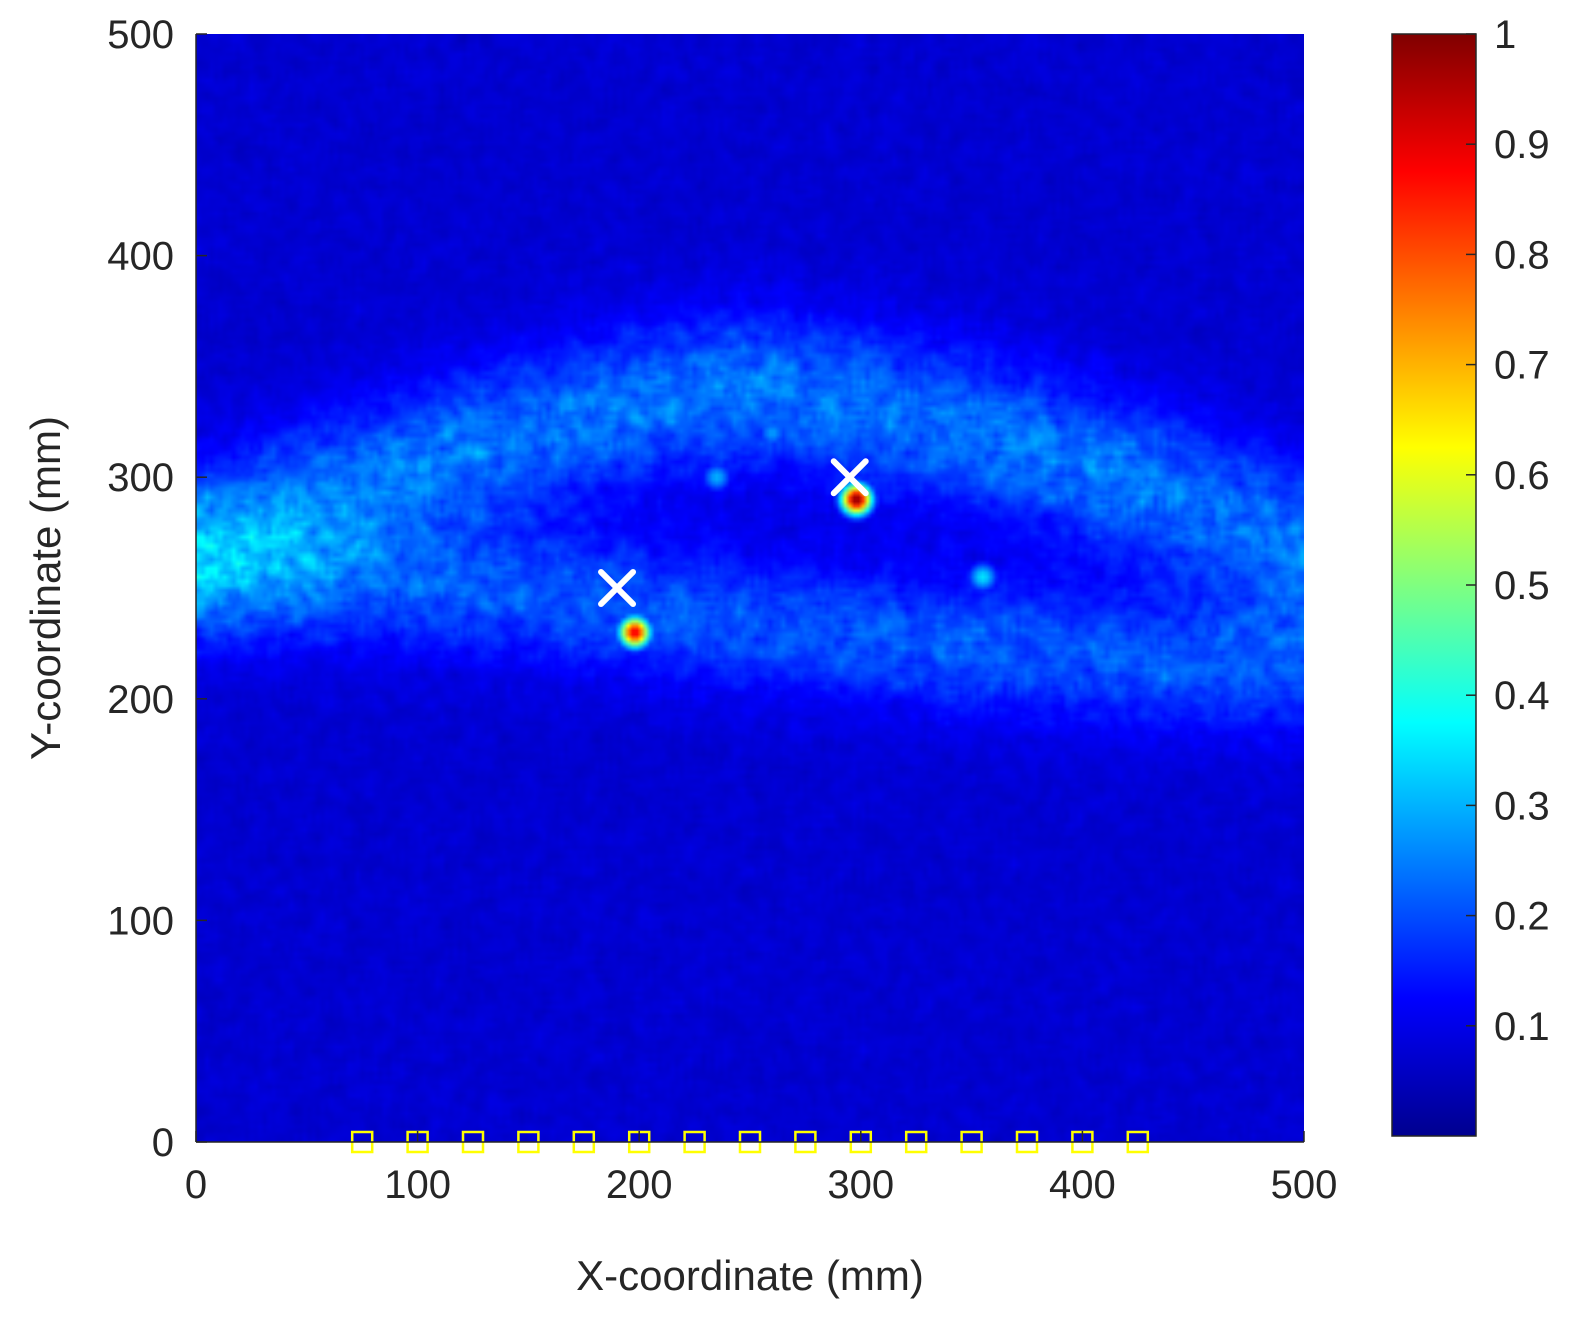  What do you see at coordinates (1304, 1185) in the screenshot?
I see `x-tick-label: 500` at bounding box center [1304, 1185].